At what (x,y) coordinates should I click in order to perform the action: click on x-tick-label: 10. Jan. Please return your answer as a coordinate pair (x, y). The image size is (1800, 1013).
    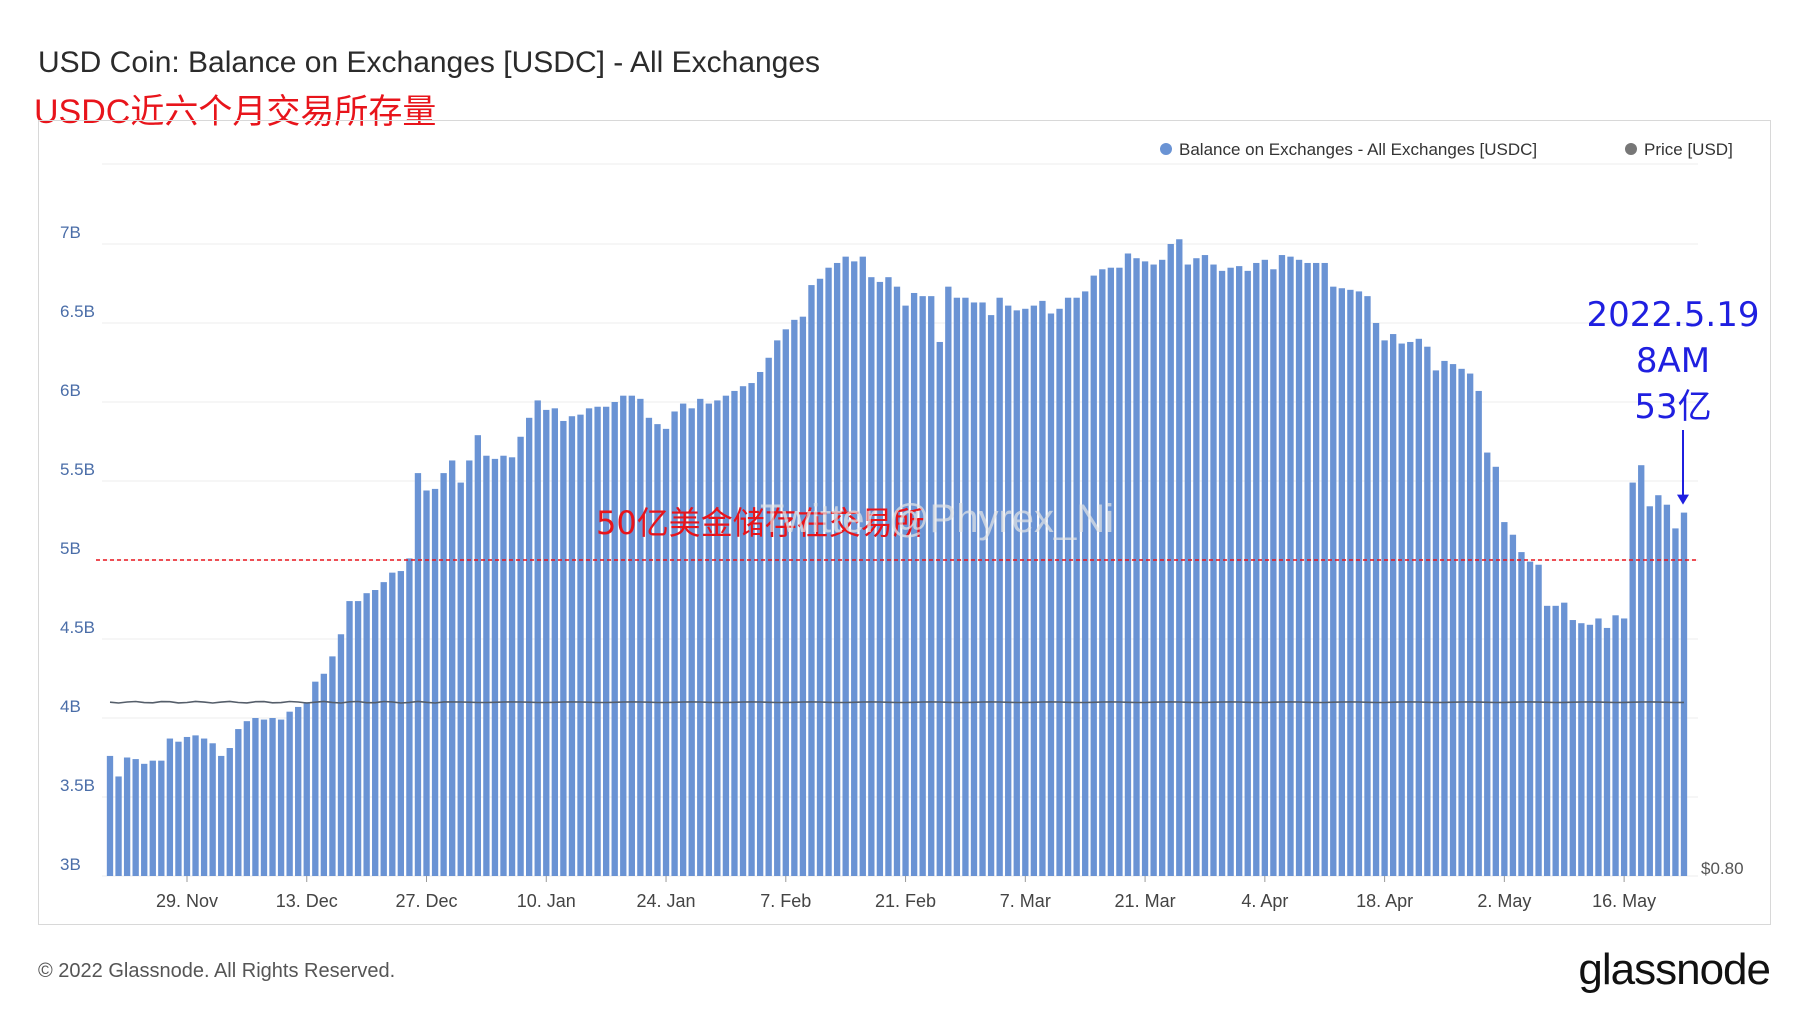
    Looking at the image, I should click on (546, 901).